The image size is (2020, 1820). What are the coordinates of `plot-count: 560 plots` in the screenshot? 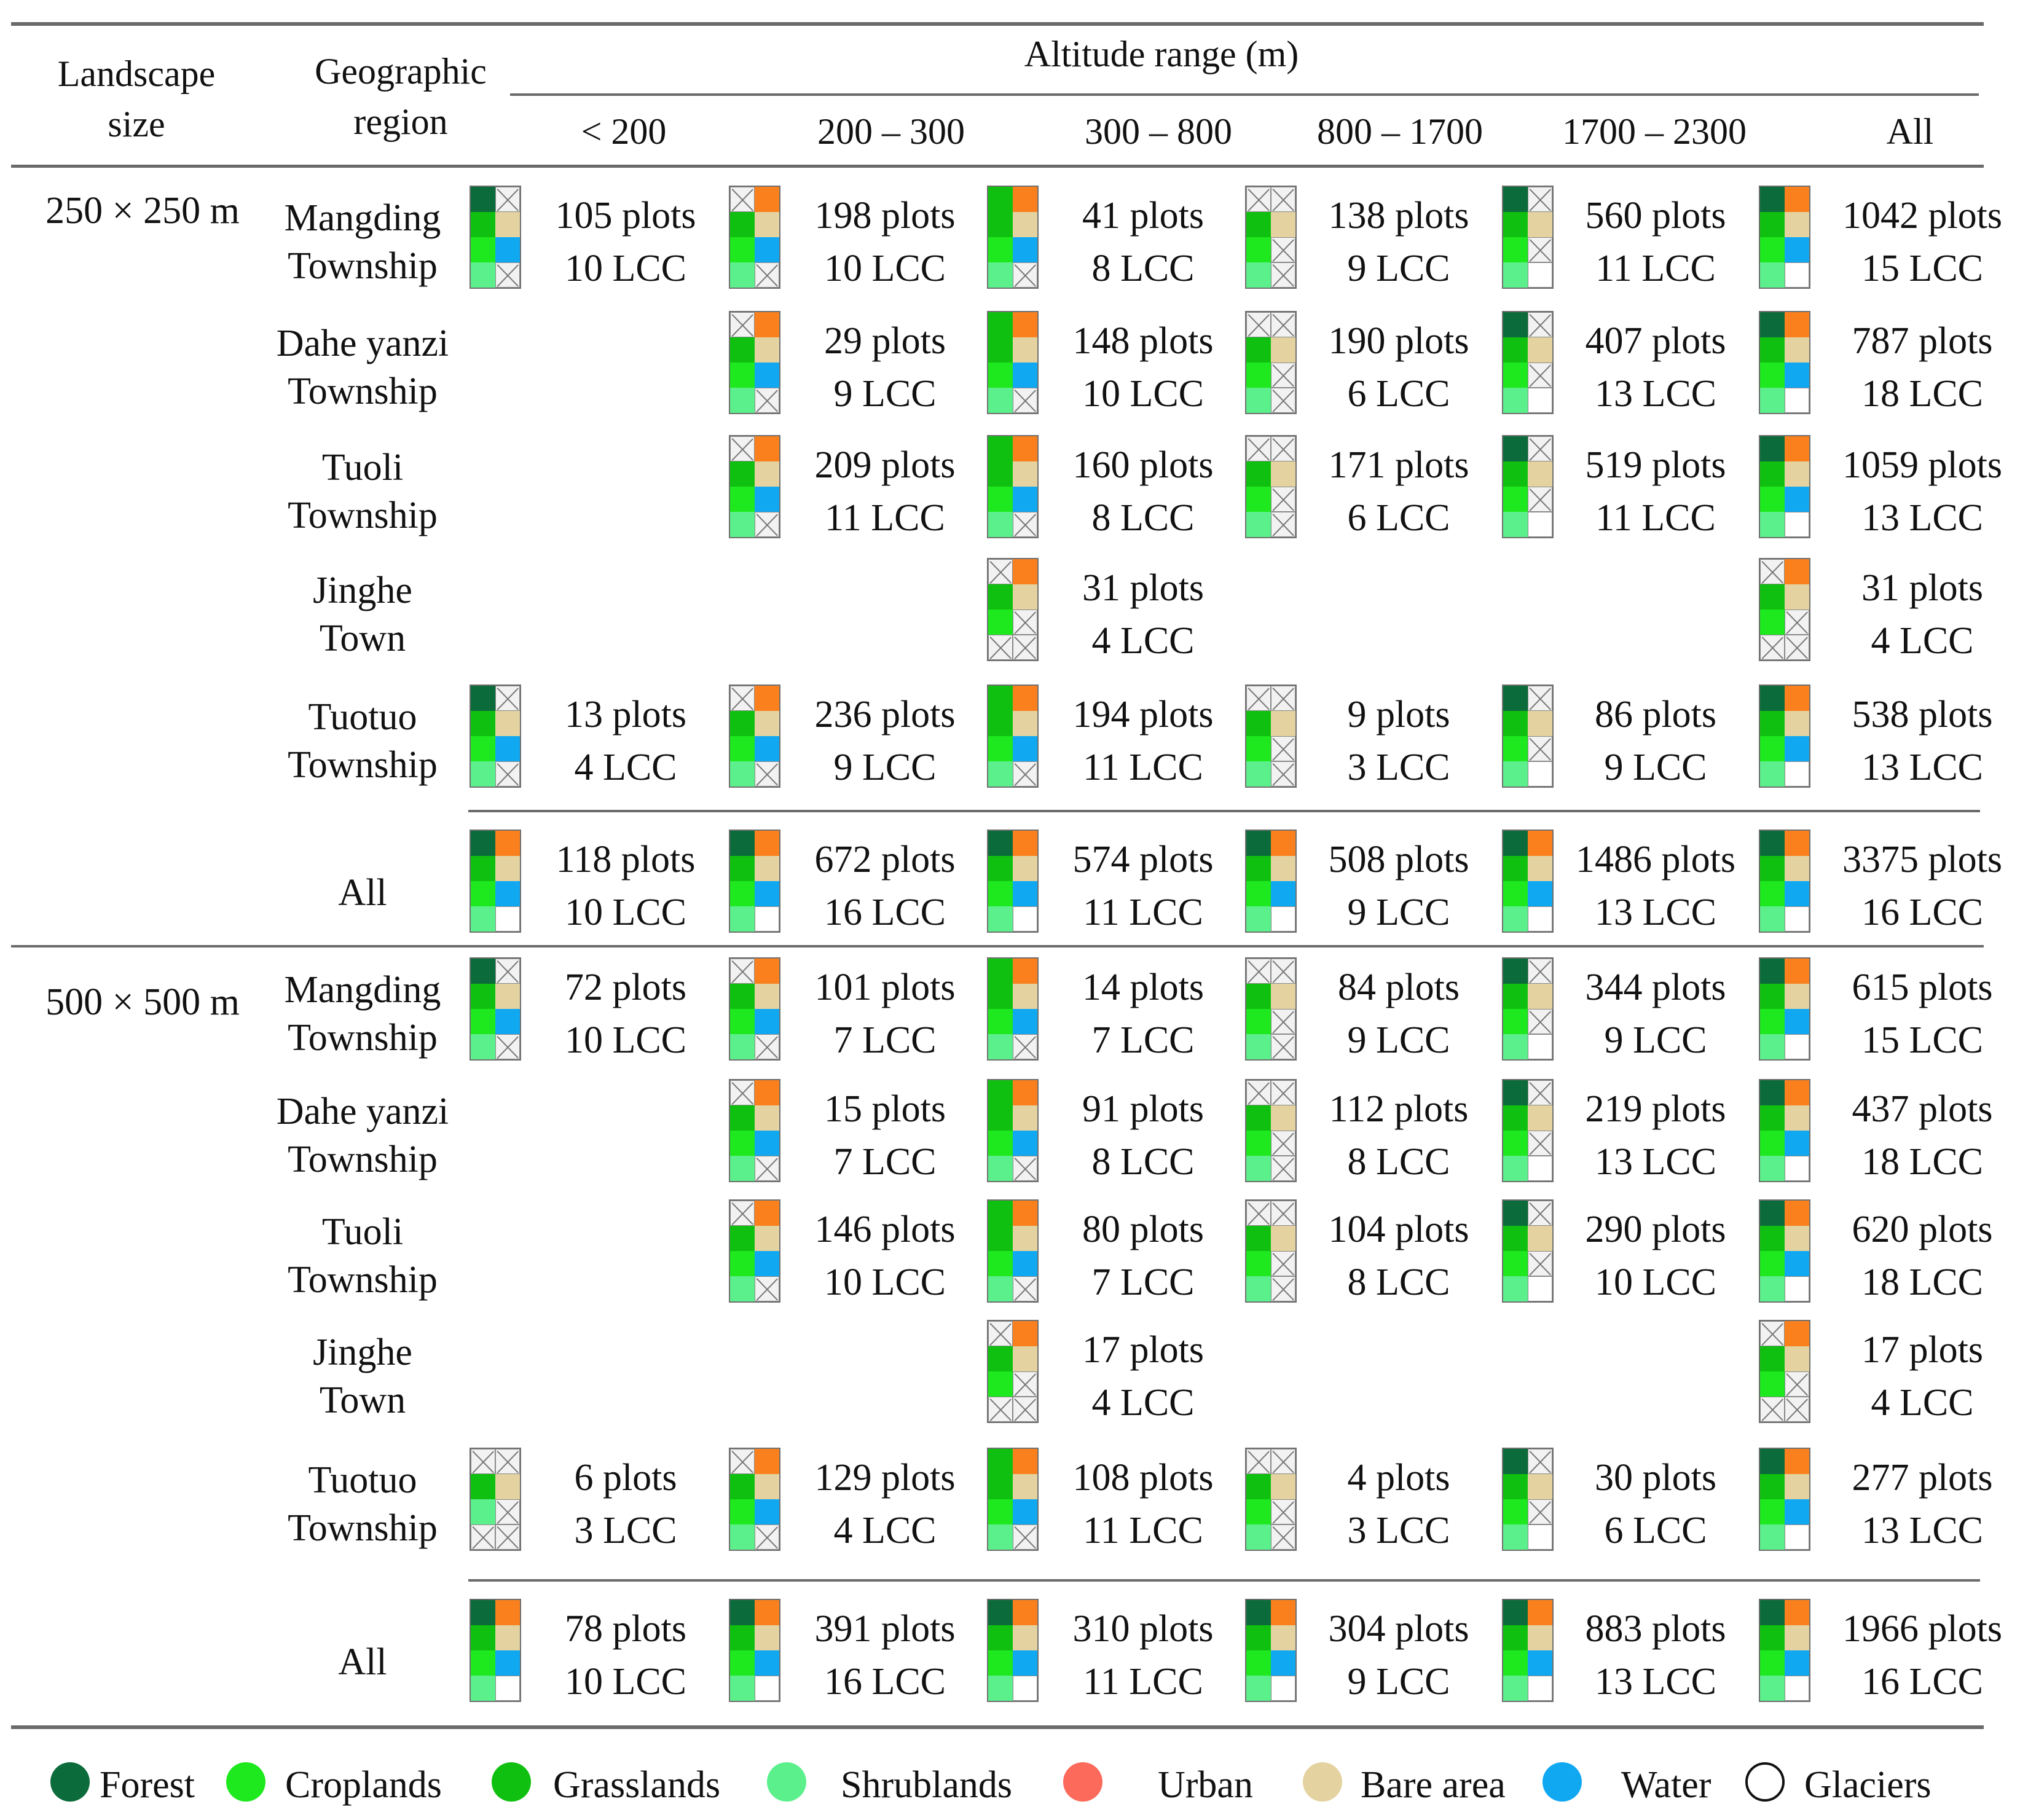 It's located at (1655, 216).